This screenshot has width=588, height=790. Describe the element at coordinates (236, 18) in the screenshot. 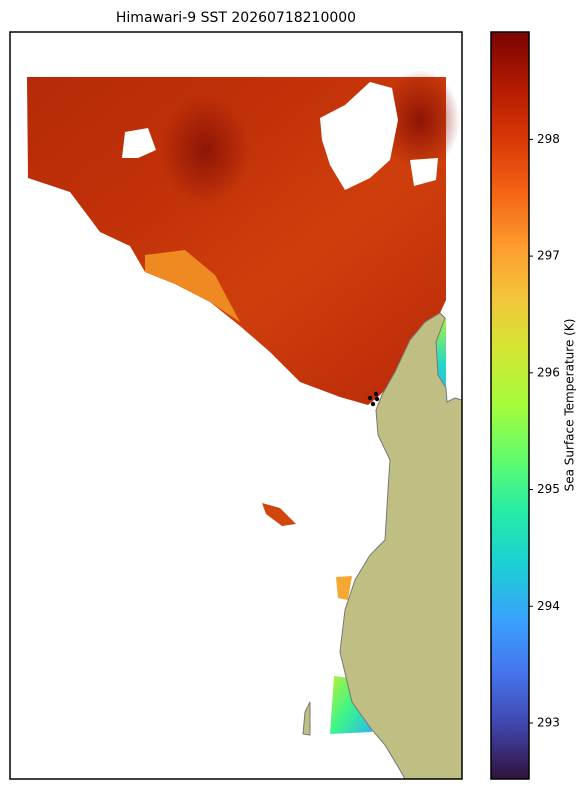

I see `map-title: Himawari-9 SST 20260718210000` at that location.